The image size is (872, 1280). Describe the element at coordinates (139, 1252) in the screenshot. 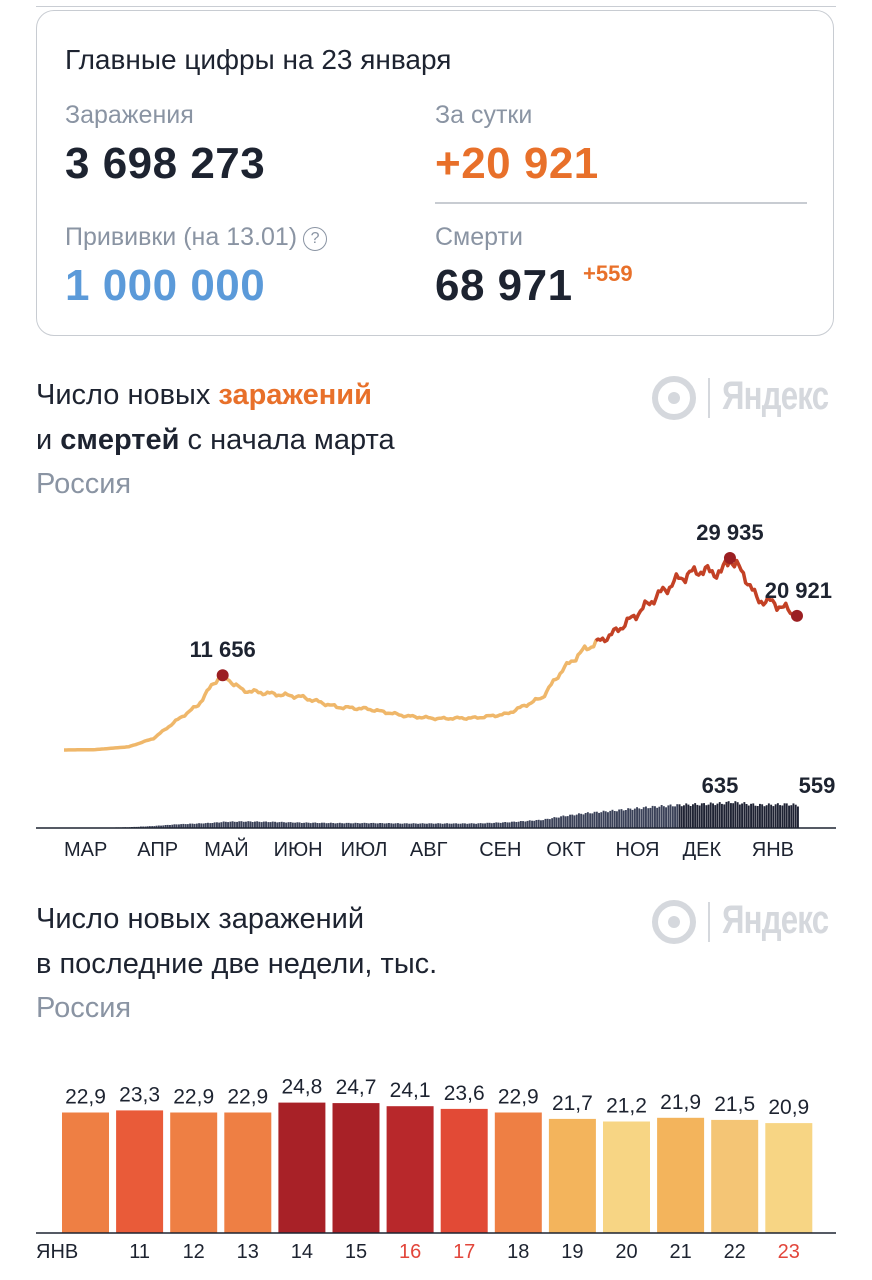

I see `day-label: 11` at that location.